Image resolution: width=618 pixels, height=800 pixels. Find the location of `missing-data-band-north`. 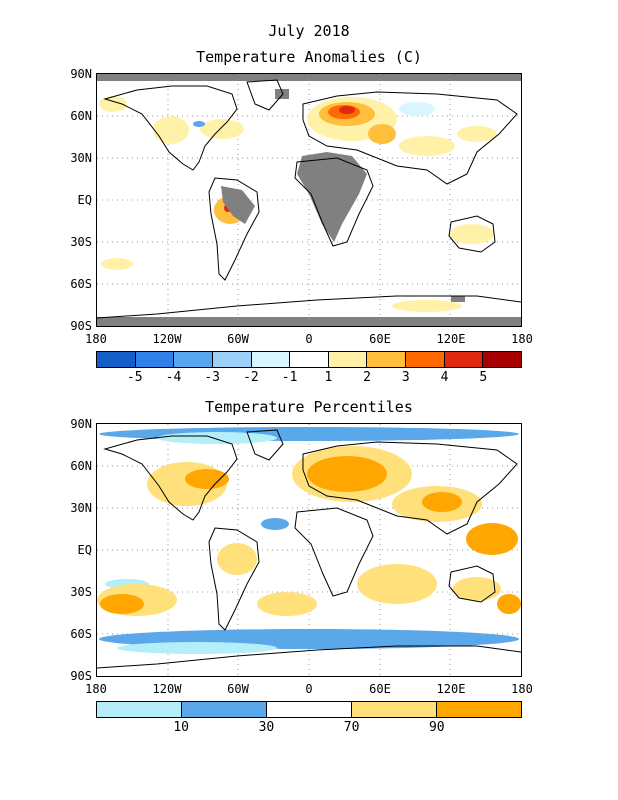

missing-data-band-north is located at coordinates (309, 77).